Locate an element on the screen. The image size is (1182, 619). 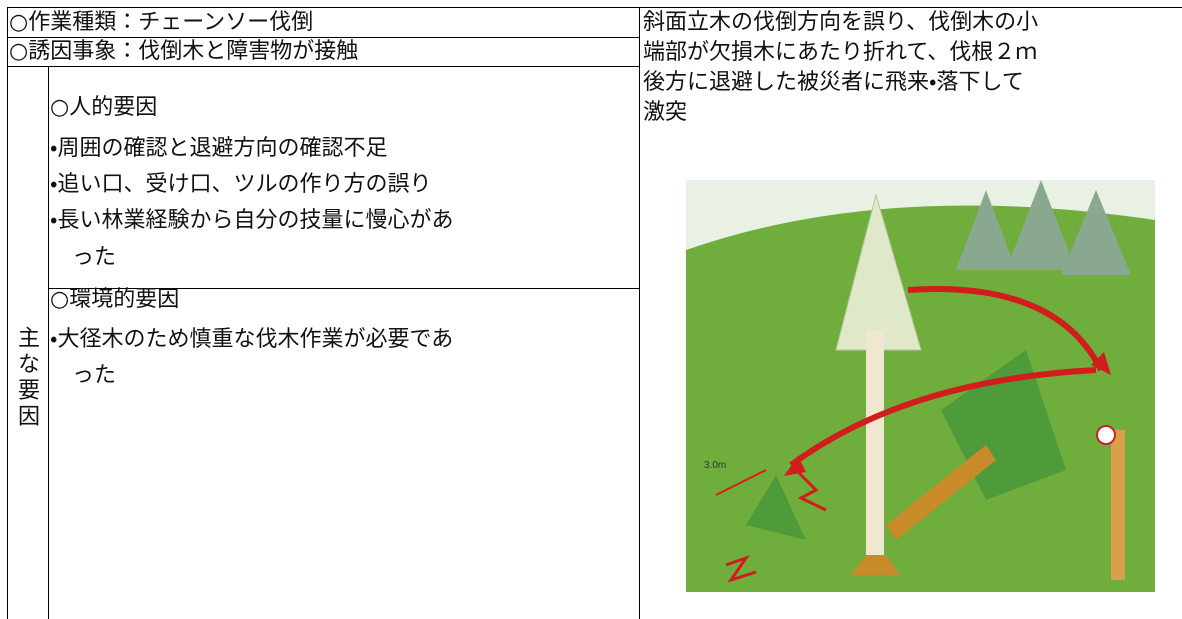
distance-line is located at coordinates (741, 482).